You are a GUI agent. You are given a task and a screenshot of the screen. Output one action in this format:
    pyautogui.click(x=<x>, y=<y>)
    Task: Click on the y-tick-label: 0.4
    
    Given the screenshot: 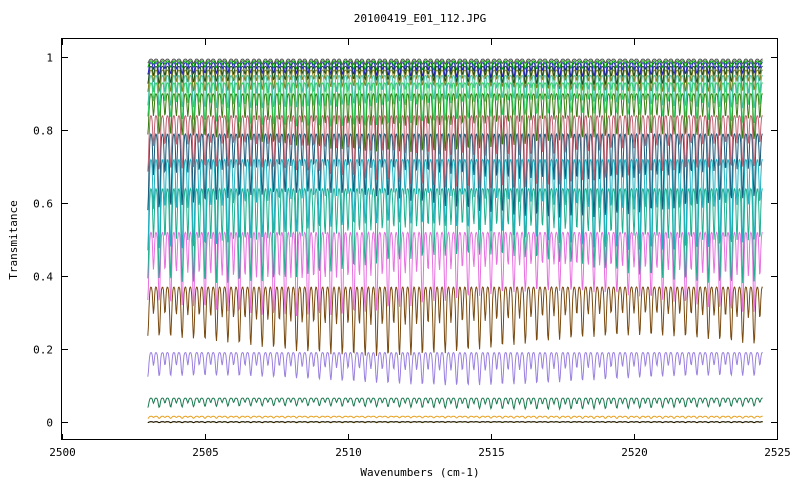 What is the action you would take?
    pyautogui.click(x=43, y=277)
    